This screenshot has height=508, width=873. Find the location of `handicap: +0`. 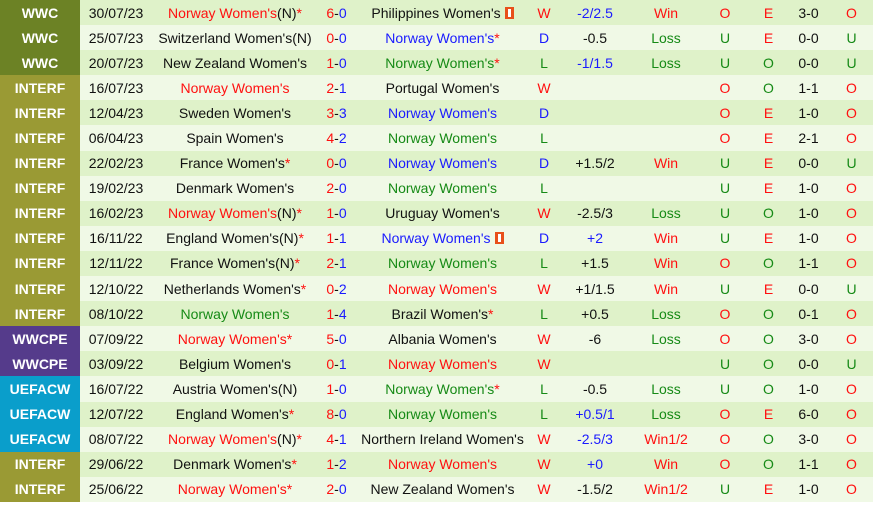

handicap: +0 is located at coordinates (595, 464).